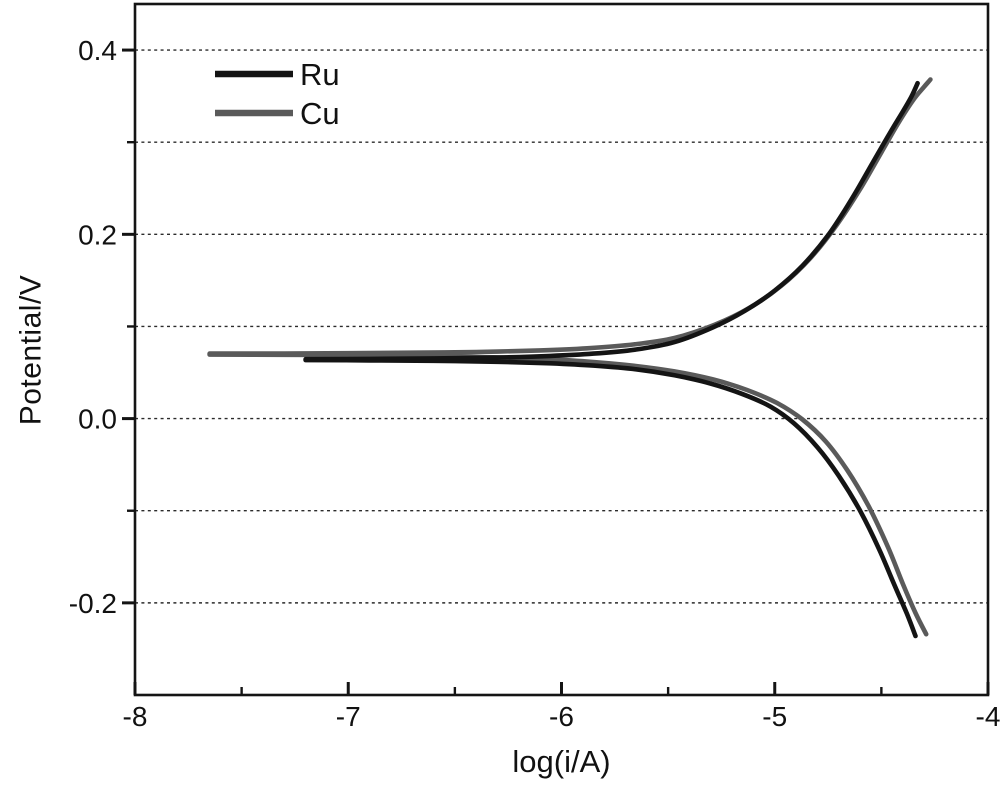  I want to click on x-tick-label: -7, so click(348, 716).